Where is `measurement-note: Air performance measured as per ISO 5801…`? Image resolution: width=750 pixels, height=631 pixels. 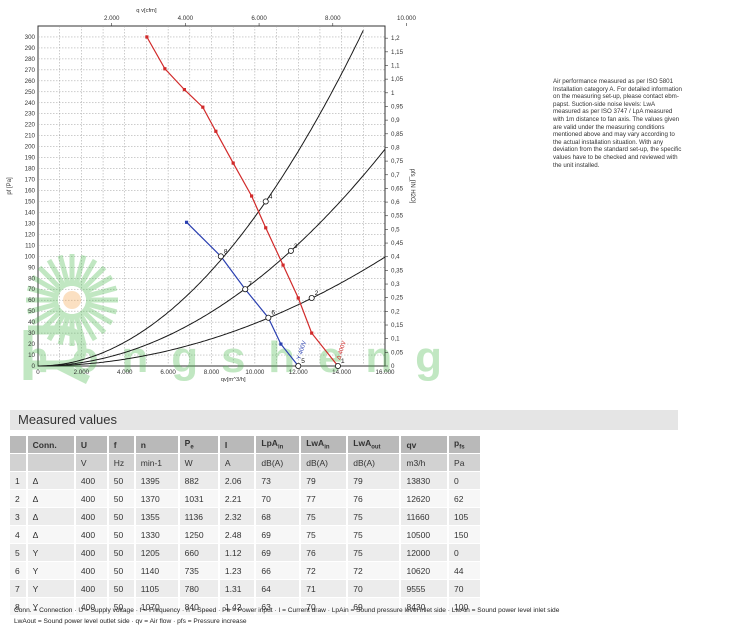
measurement-note: Air performance measured as per ISO 5801… is located at coordinates (617, 123).